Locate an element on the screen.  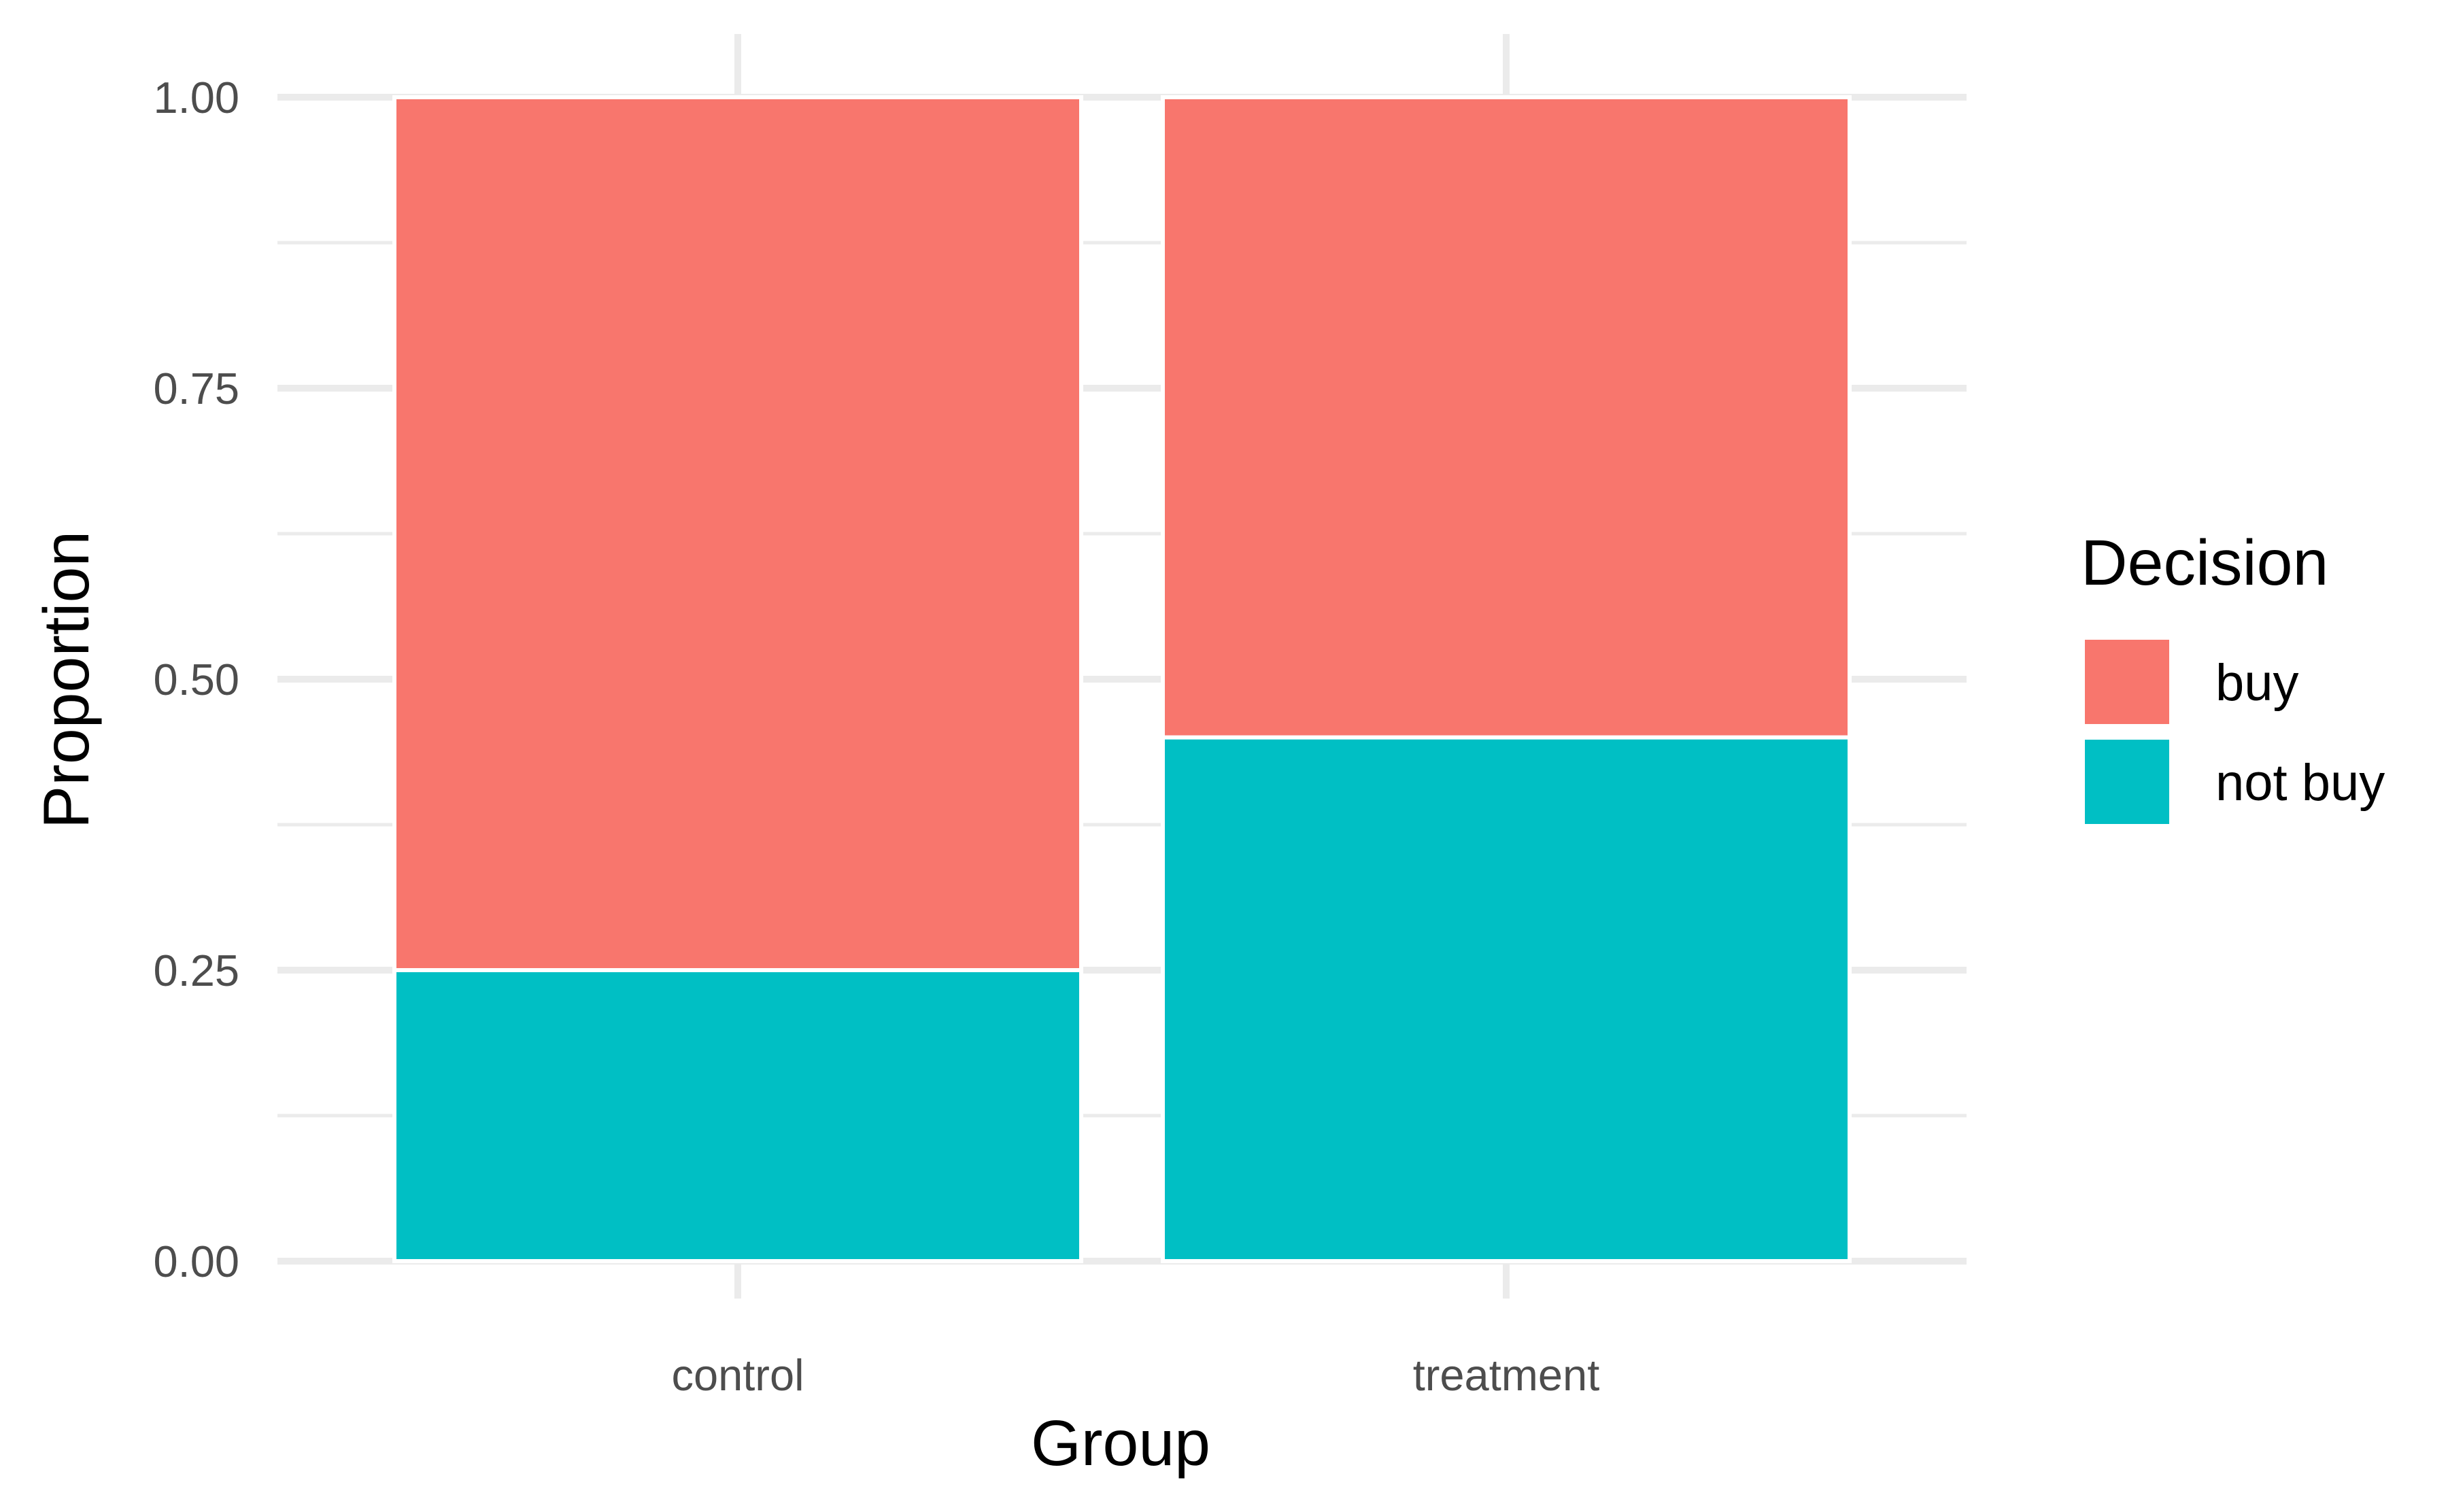
x-tick-labels: control treatment is located at coordinates (1135, 1375).